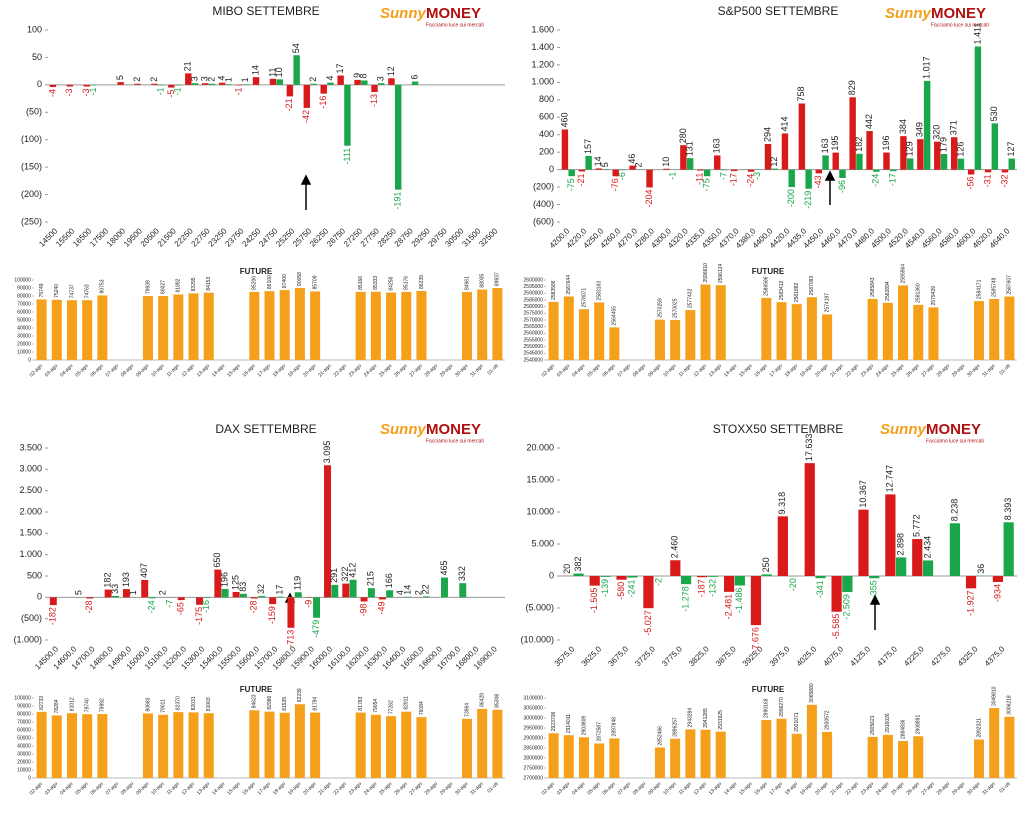 This screenshot has width=1024, height=835. I want to click on data-label: 3049810, so click(995, 696).